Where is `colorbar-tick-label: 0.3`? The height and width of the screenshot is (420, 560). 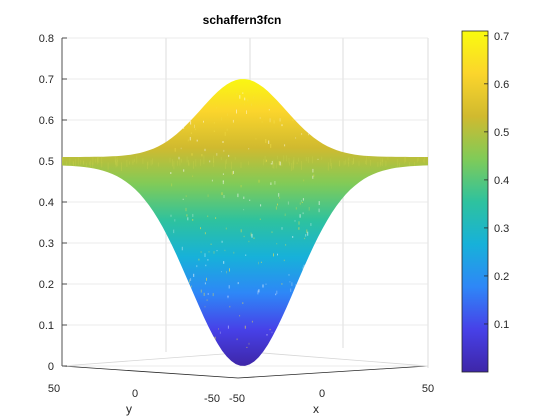 colorbar-tick-label: 0.3 is located at coordinates (501, 229).